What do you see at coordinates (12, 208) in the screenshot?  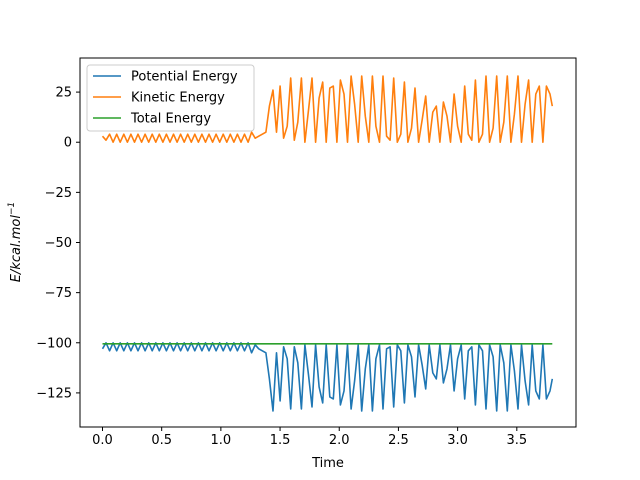 I see `y-axis-label-superscript: −1` at bounding box center [12, 208].